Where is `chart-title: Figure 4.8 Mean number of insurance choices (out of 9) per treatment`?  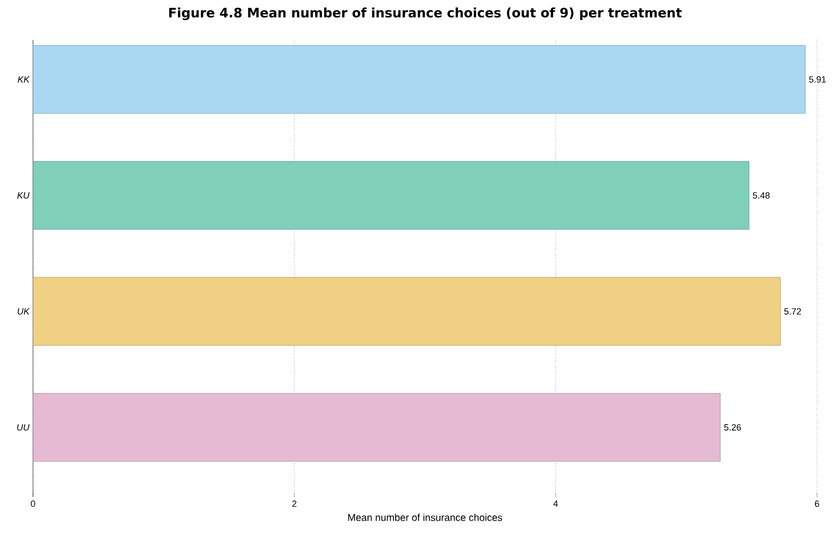
chart-title: Figure 4.8 Mean number of insurance choices (out of 9) per treatment is located at coordinates (425, 14).